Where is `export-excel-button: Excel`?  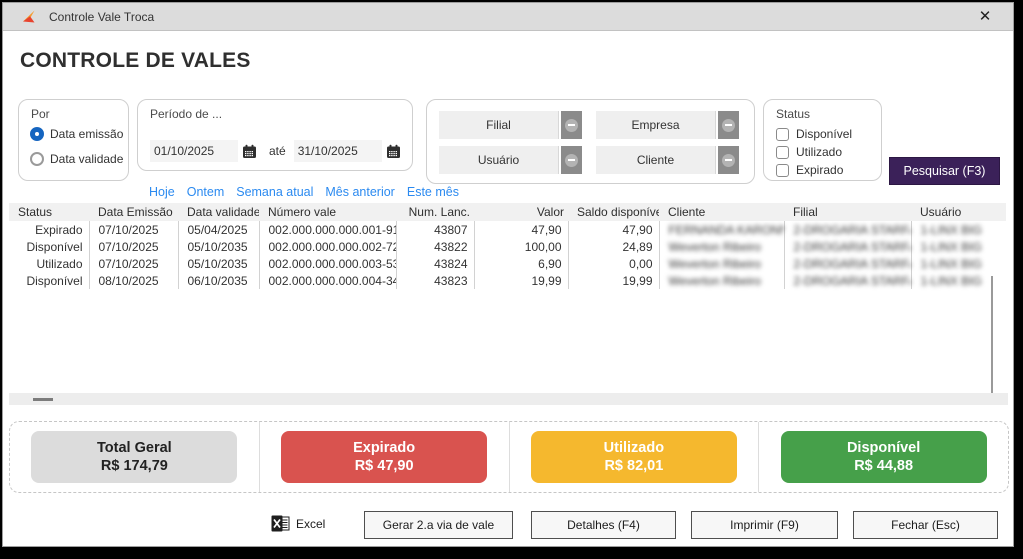
export-excel-button: Excel is located at coordinates (298, 523).